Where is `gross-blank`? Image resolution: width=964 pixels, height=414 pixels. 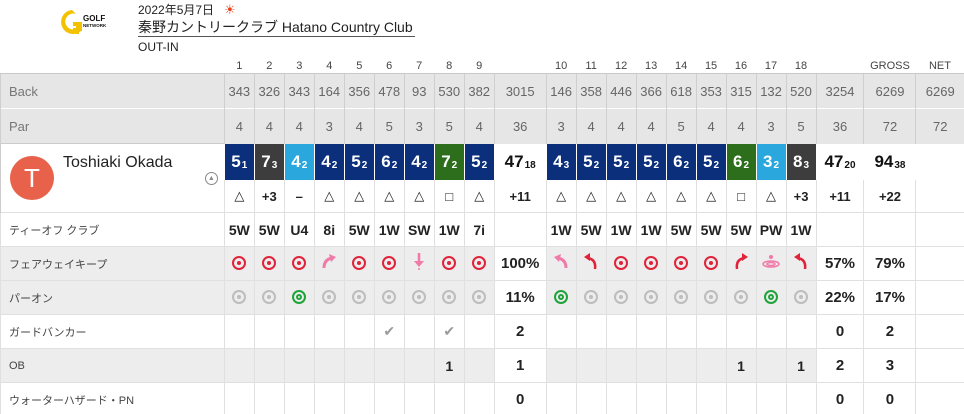 gross-blank is located at coordinates (889, 229).